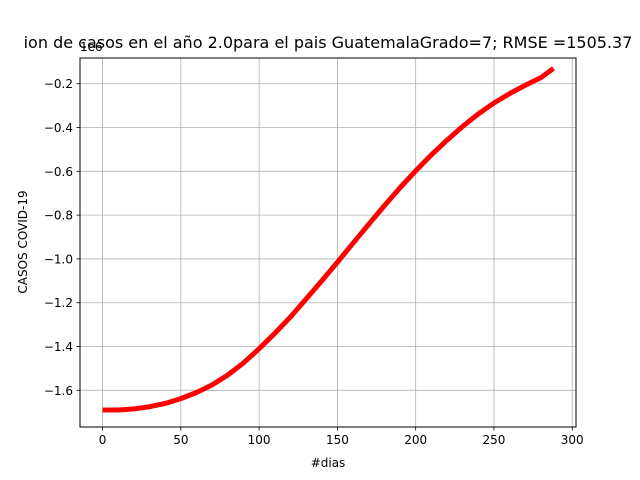  I want to click on x-tick-label: 200, so click(415, 440).